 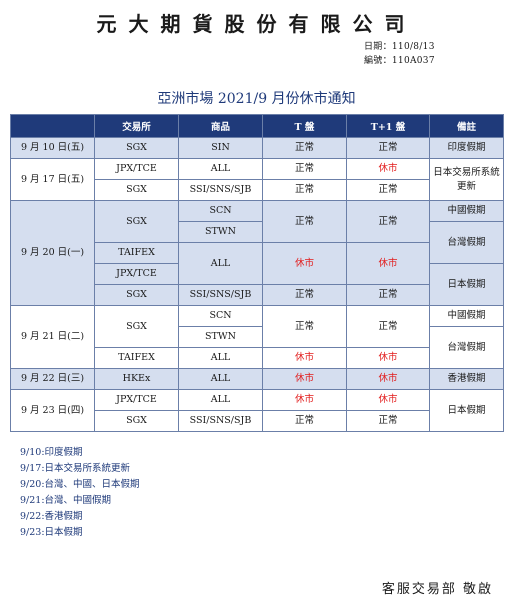 I want to click on note-line: 9/23:日本假期, so click(x=51, y=532).